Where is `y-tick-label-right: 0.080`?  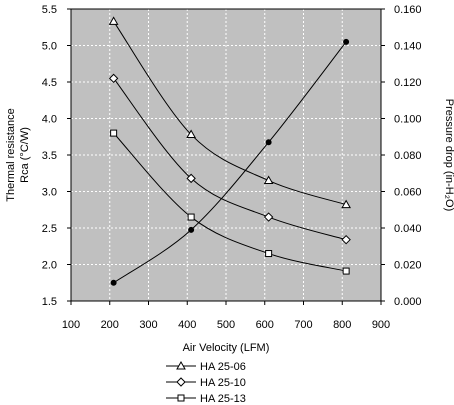 y-tick-label-right: 0.080 is located at coordinates (408, 156).